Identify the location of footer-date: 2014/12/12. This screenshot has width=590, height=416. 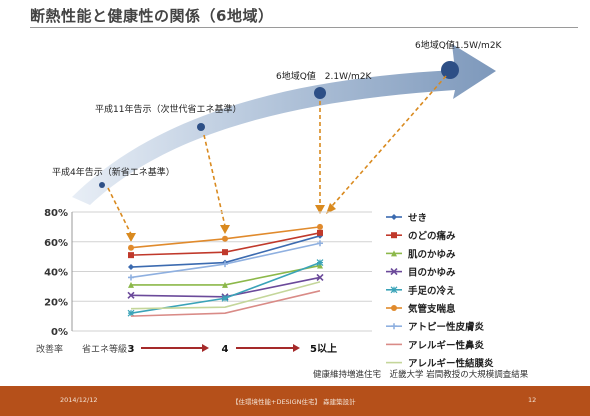
(79, 400).